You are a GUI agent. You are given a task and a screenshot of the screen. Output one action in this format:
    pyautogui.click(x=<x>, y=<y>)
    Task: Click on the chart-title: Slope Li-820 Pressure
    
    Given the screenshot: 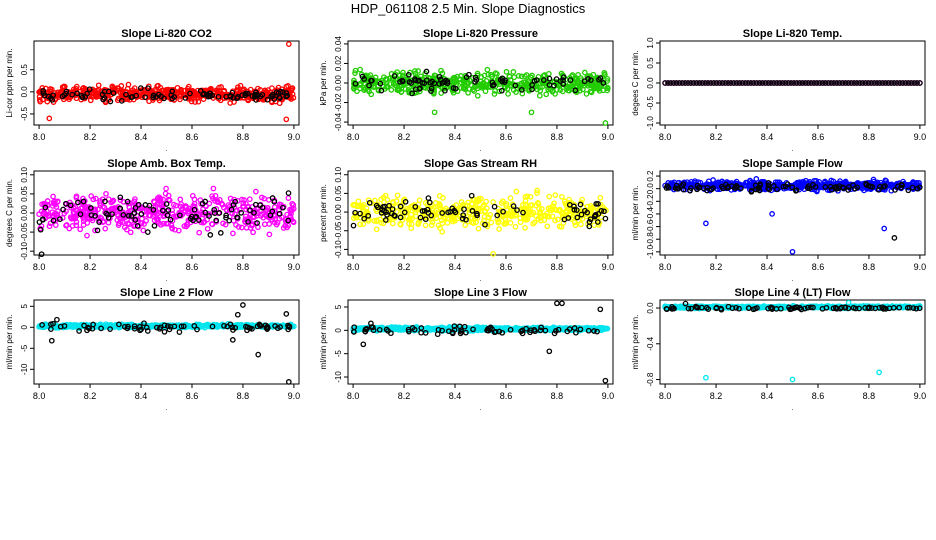 What is the action you would take?
    pyautogui.click(x=480, y=34)
    